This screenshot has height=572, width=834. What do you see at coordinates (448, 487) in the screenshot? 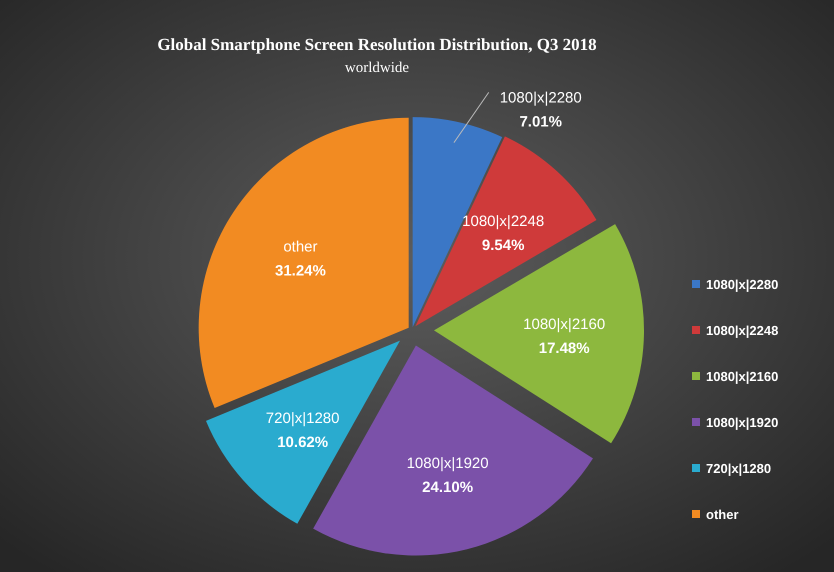
I see `data-label: 24.10%` at bounding box center [448, 487].